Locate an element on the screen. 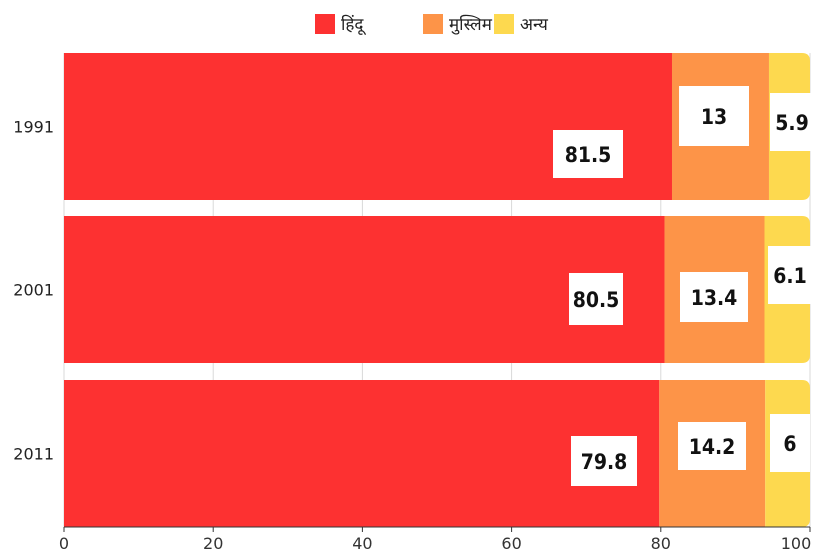 The height and width of the screenshot is (550, 825). x-axis: 0 20 40 60 80 100 is located at coordinates (435, 538).